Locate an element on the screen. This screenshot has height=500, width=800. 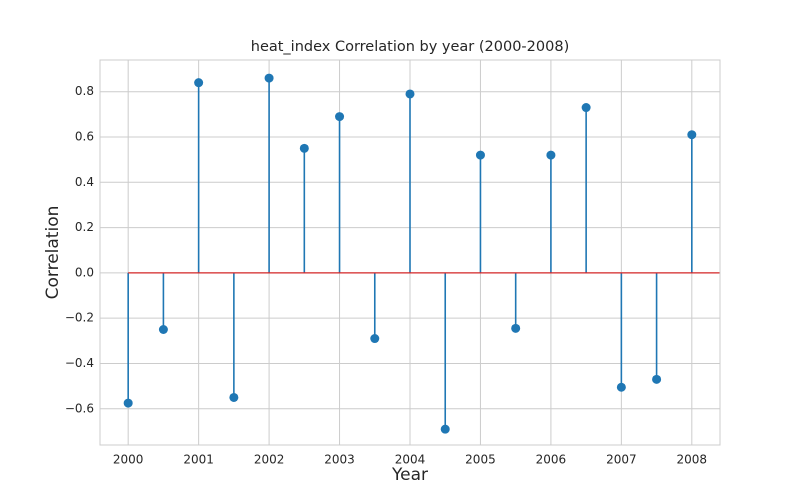
y-tick-label: −0.6 is located at coordinates (79, 408).